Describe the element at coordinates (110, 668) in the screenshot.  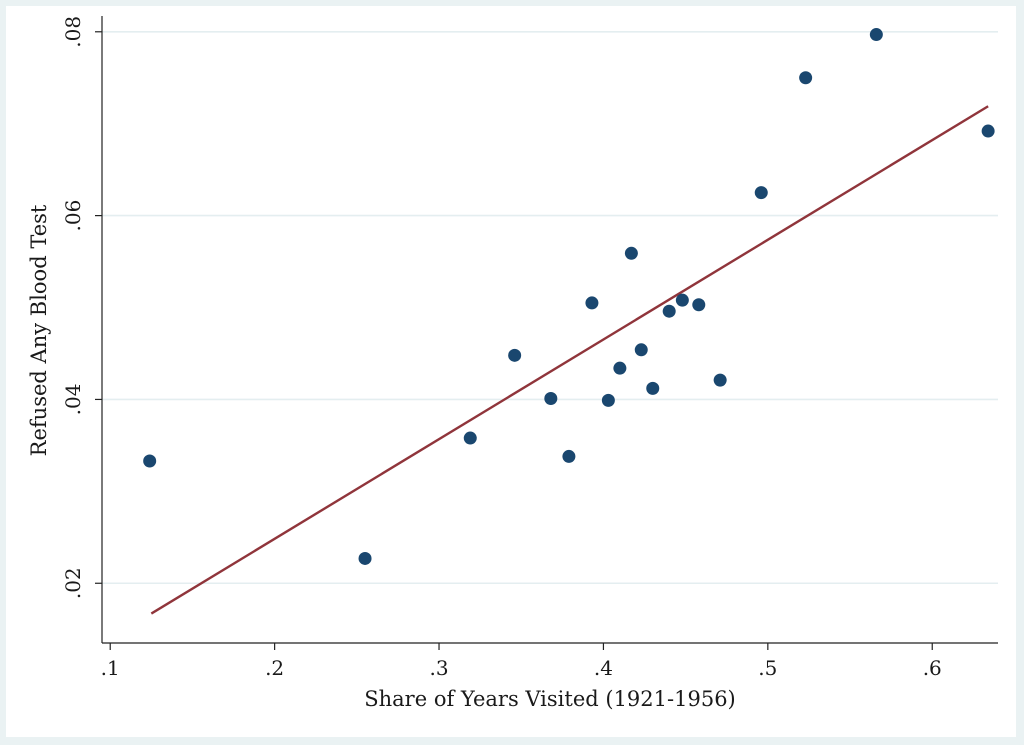
I see `x-tick-label: .1` at that location.